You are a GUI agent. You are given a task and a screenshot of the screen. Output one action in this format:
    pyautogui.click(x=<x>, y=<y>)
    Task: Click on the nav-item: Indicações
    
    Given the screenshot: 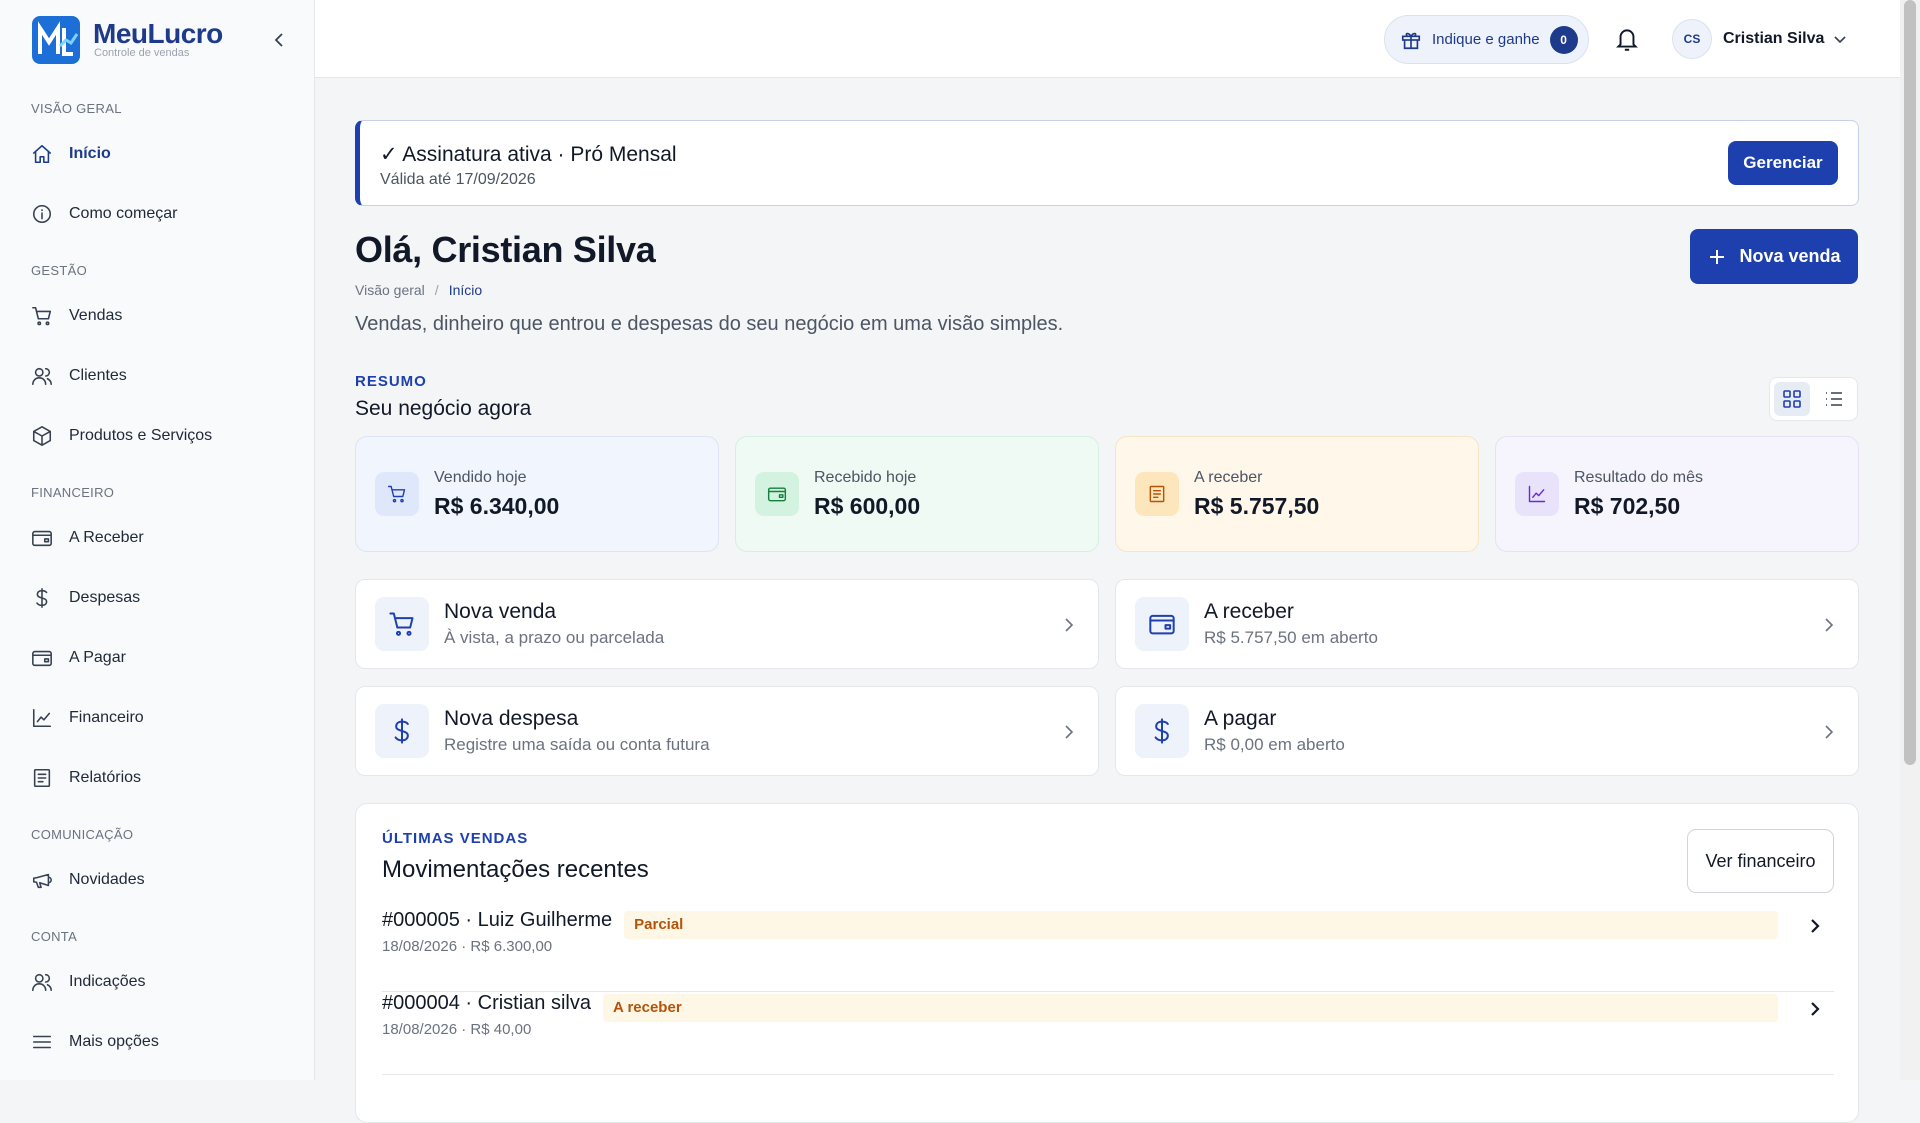 What is the action you would take?
    pyautogui.click(x=157, y=982)
    